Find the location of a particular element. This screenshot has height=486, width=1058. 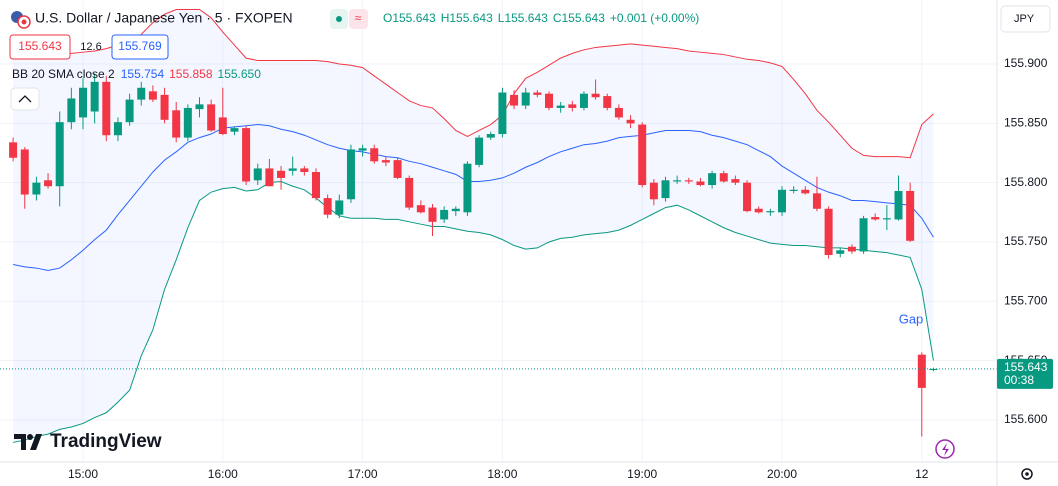

quote-value: L155.643 is located at coordinates (523, 18).